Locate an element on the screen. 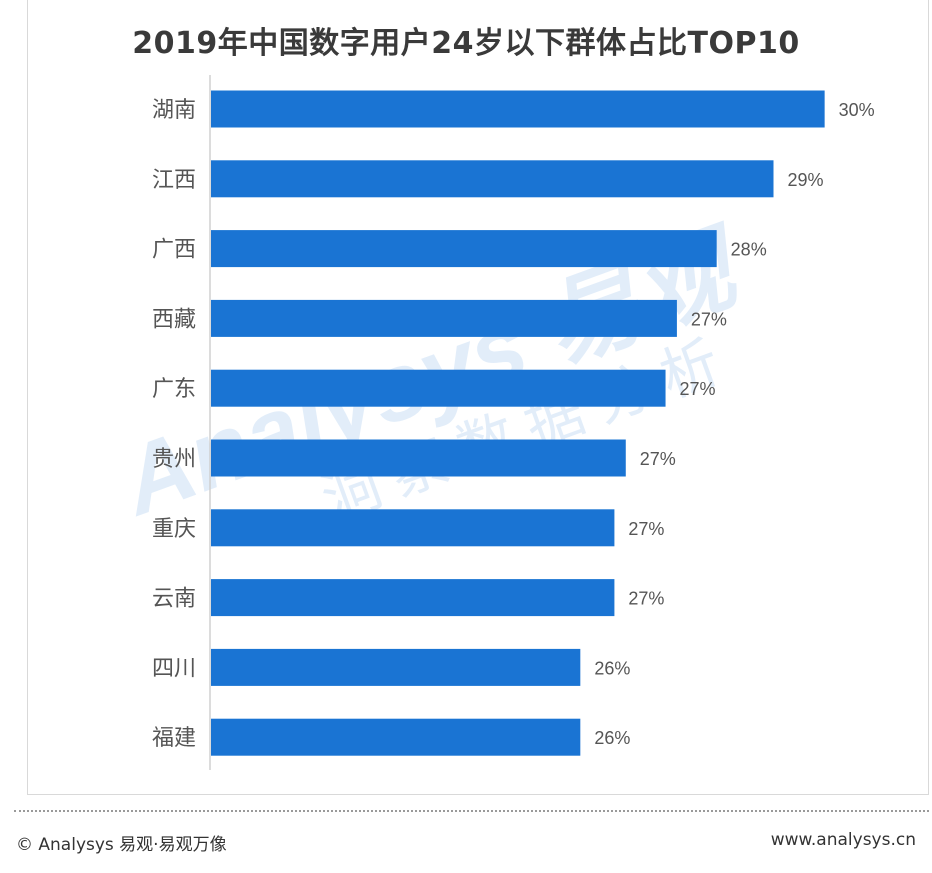 The width and height of the screenshot is (932, 873). category-label: 广西 is located at coordinates (174, 250).